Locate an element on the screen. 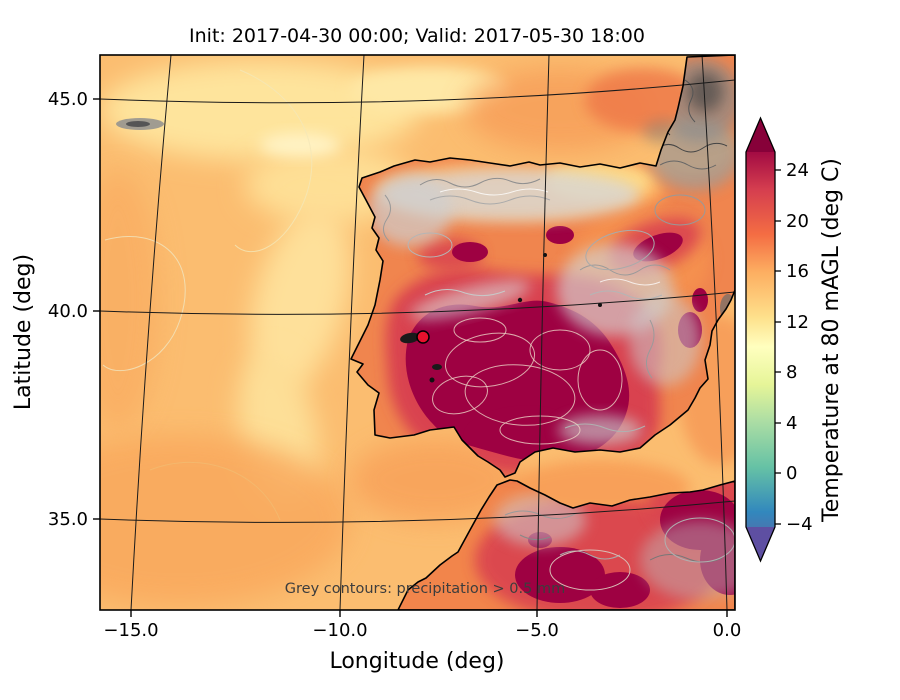  meridian--15 is located at coordinates (151, 332).